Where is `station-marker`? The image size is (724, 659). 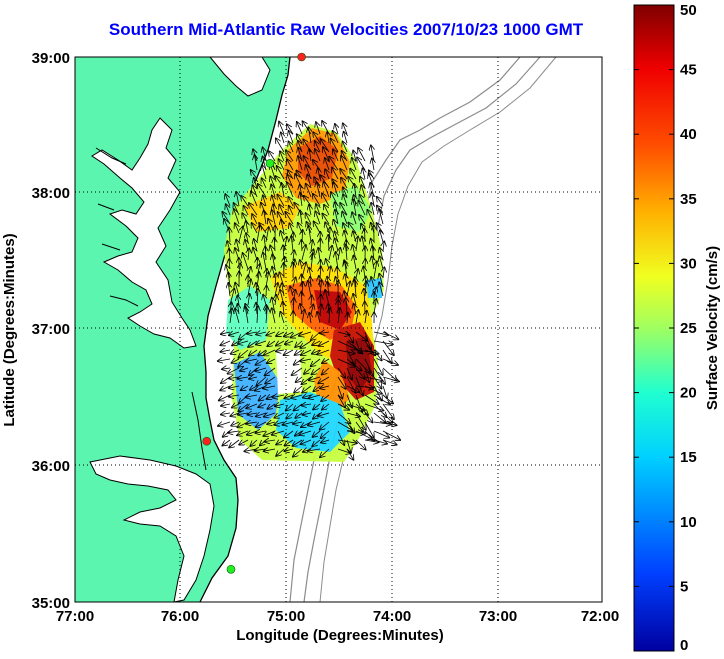 station-marker is located at coordinates (270, 163).